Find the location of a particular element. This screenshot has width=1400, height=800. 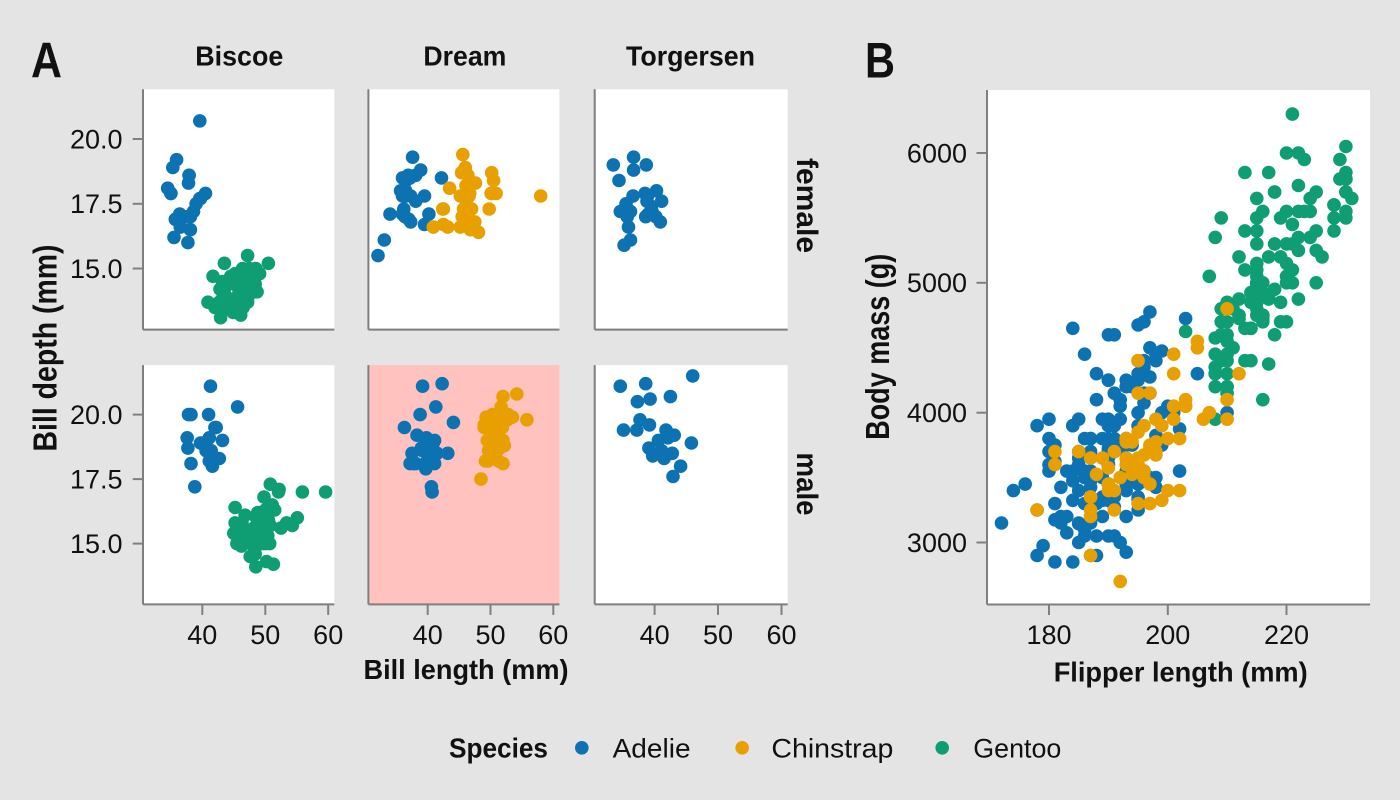

svg-text: 4000 is located at coordinates (937, 413).